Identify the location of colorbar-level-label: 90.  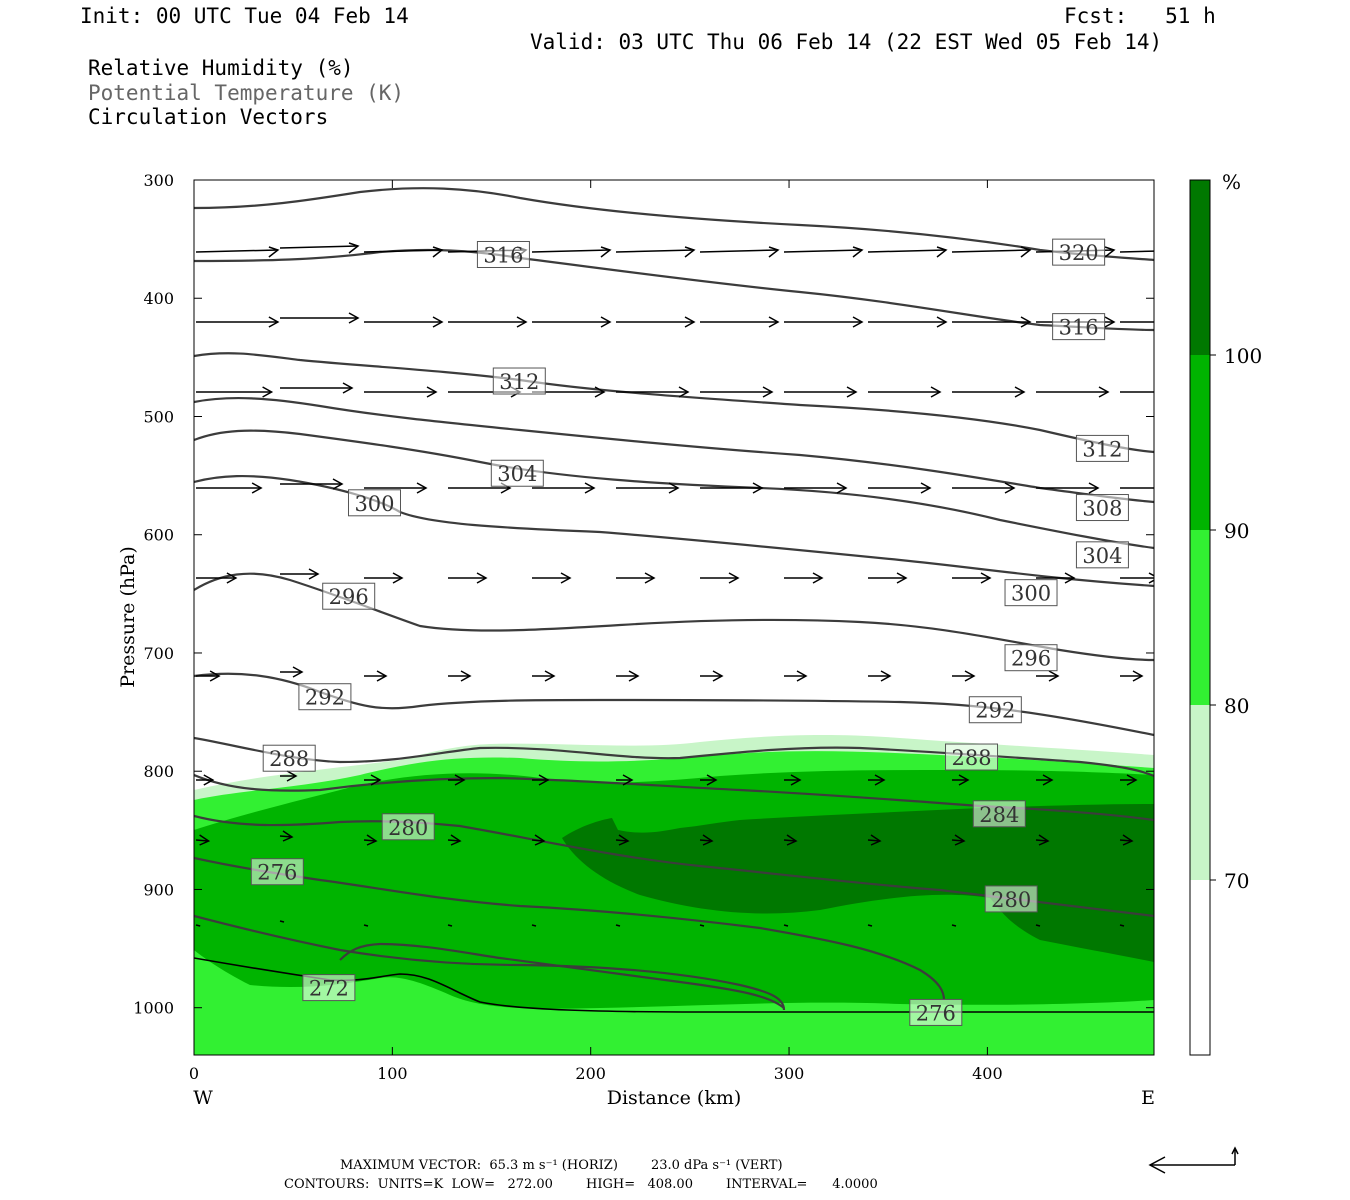
(1236, 531).